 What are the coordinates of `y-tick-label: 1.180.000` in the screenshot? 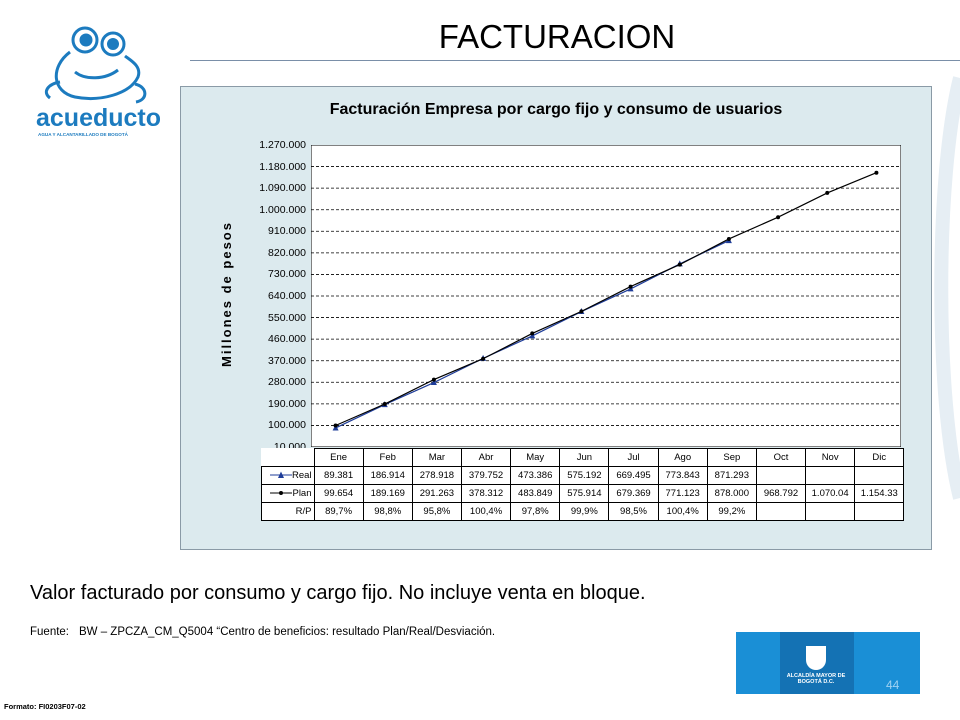 It's located at (282, 166).